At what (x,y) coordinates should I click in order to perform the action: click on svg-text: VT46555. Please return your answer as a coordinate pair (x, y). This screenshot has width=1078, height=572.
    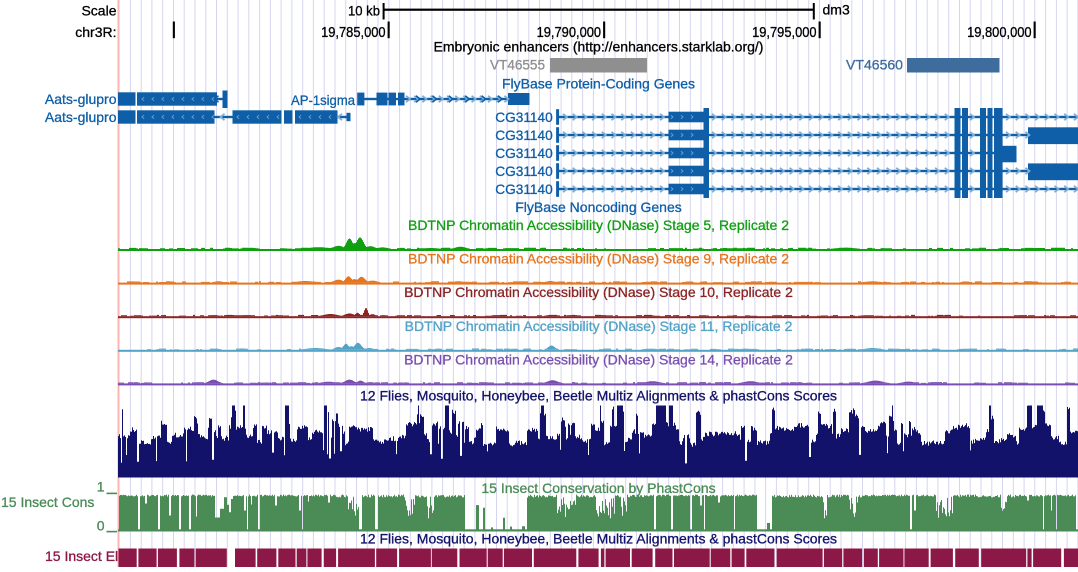
    Looking at the image, I should click on (517, 64).